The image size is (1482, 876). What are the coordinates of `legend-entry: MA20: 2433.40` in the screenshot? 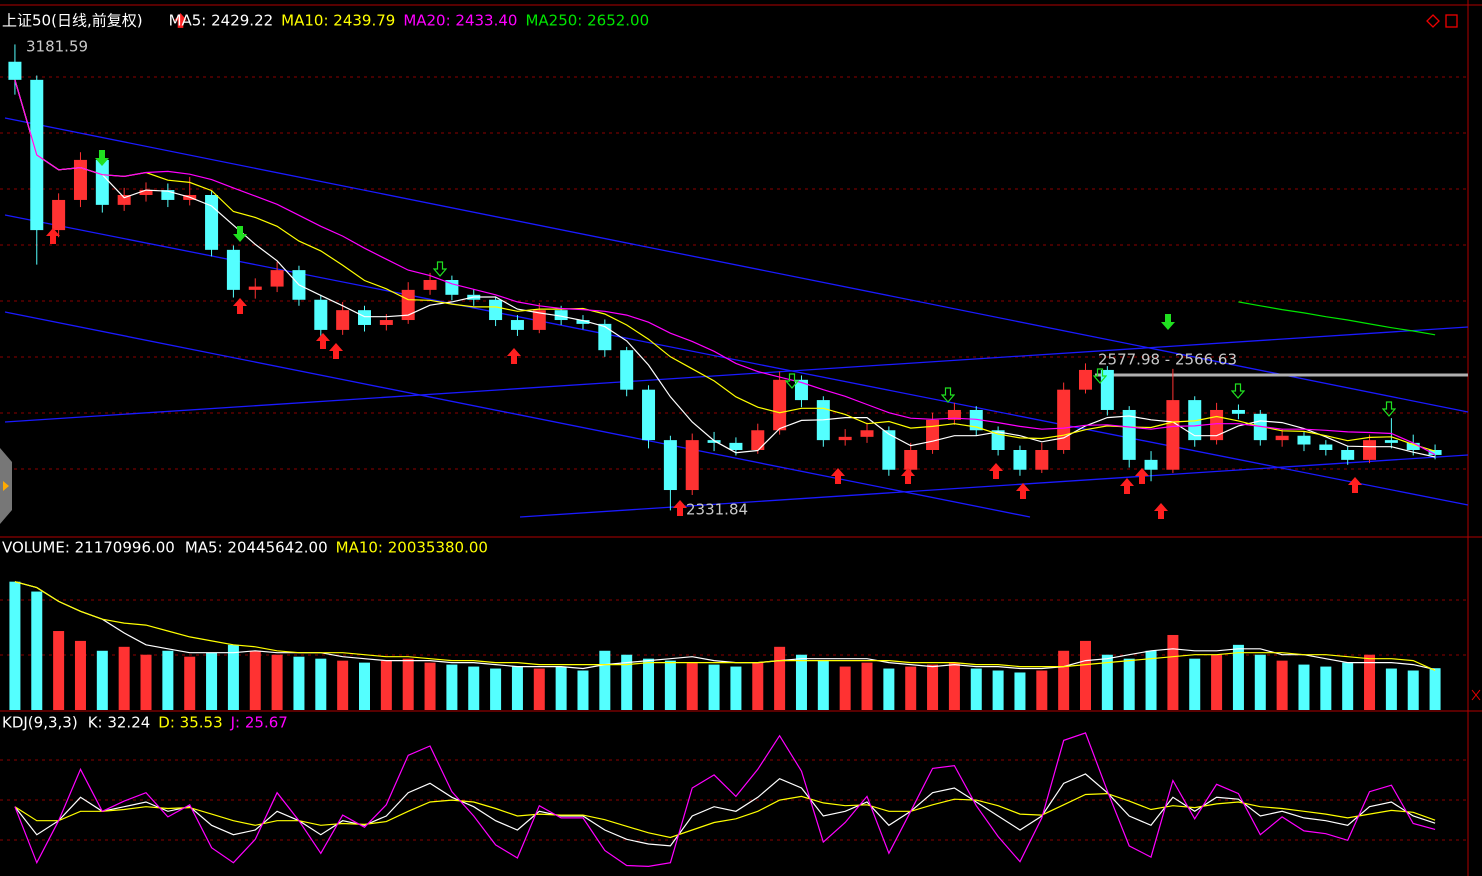 It's located at (460, 21).